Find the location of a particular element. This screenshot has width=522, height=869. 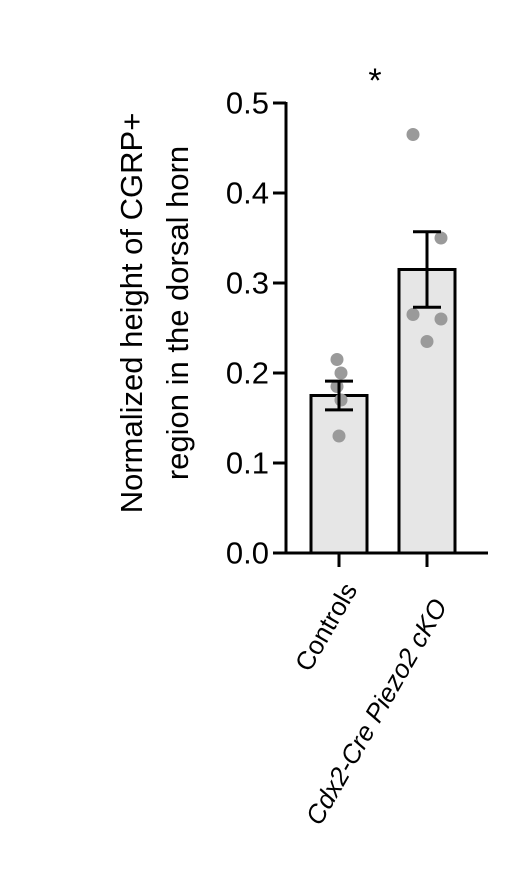

significance-star: * is located at coordinates (374, 81).